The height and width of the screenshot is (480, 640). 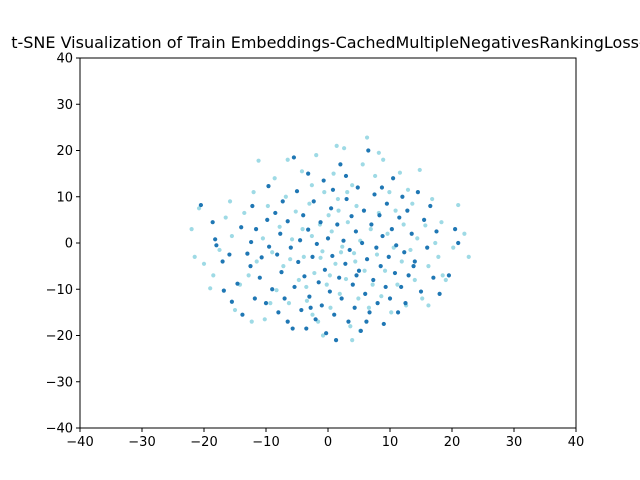 I want to click on y-tick-label: −30, so click(x=59, y=382).